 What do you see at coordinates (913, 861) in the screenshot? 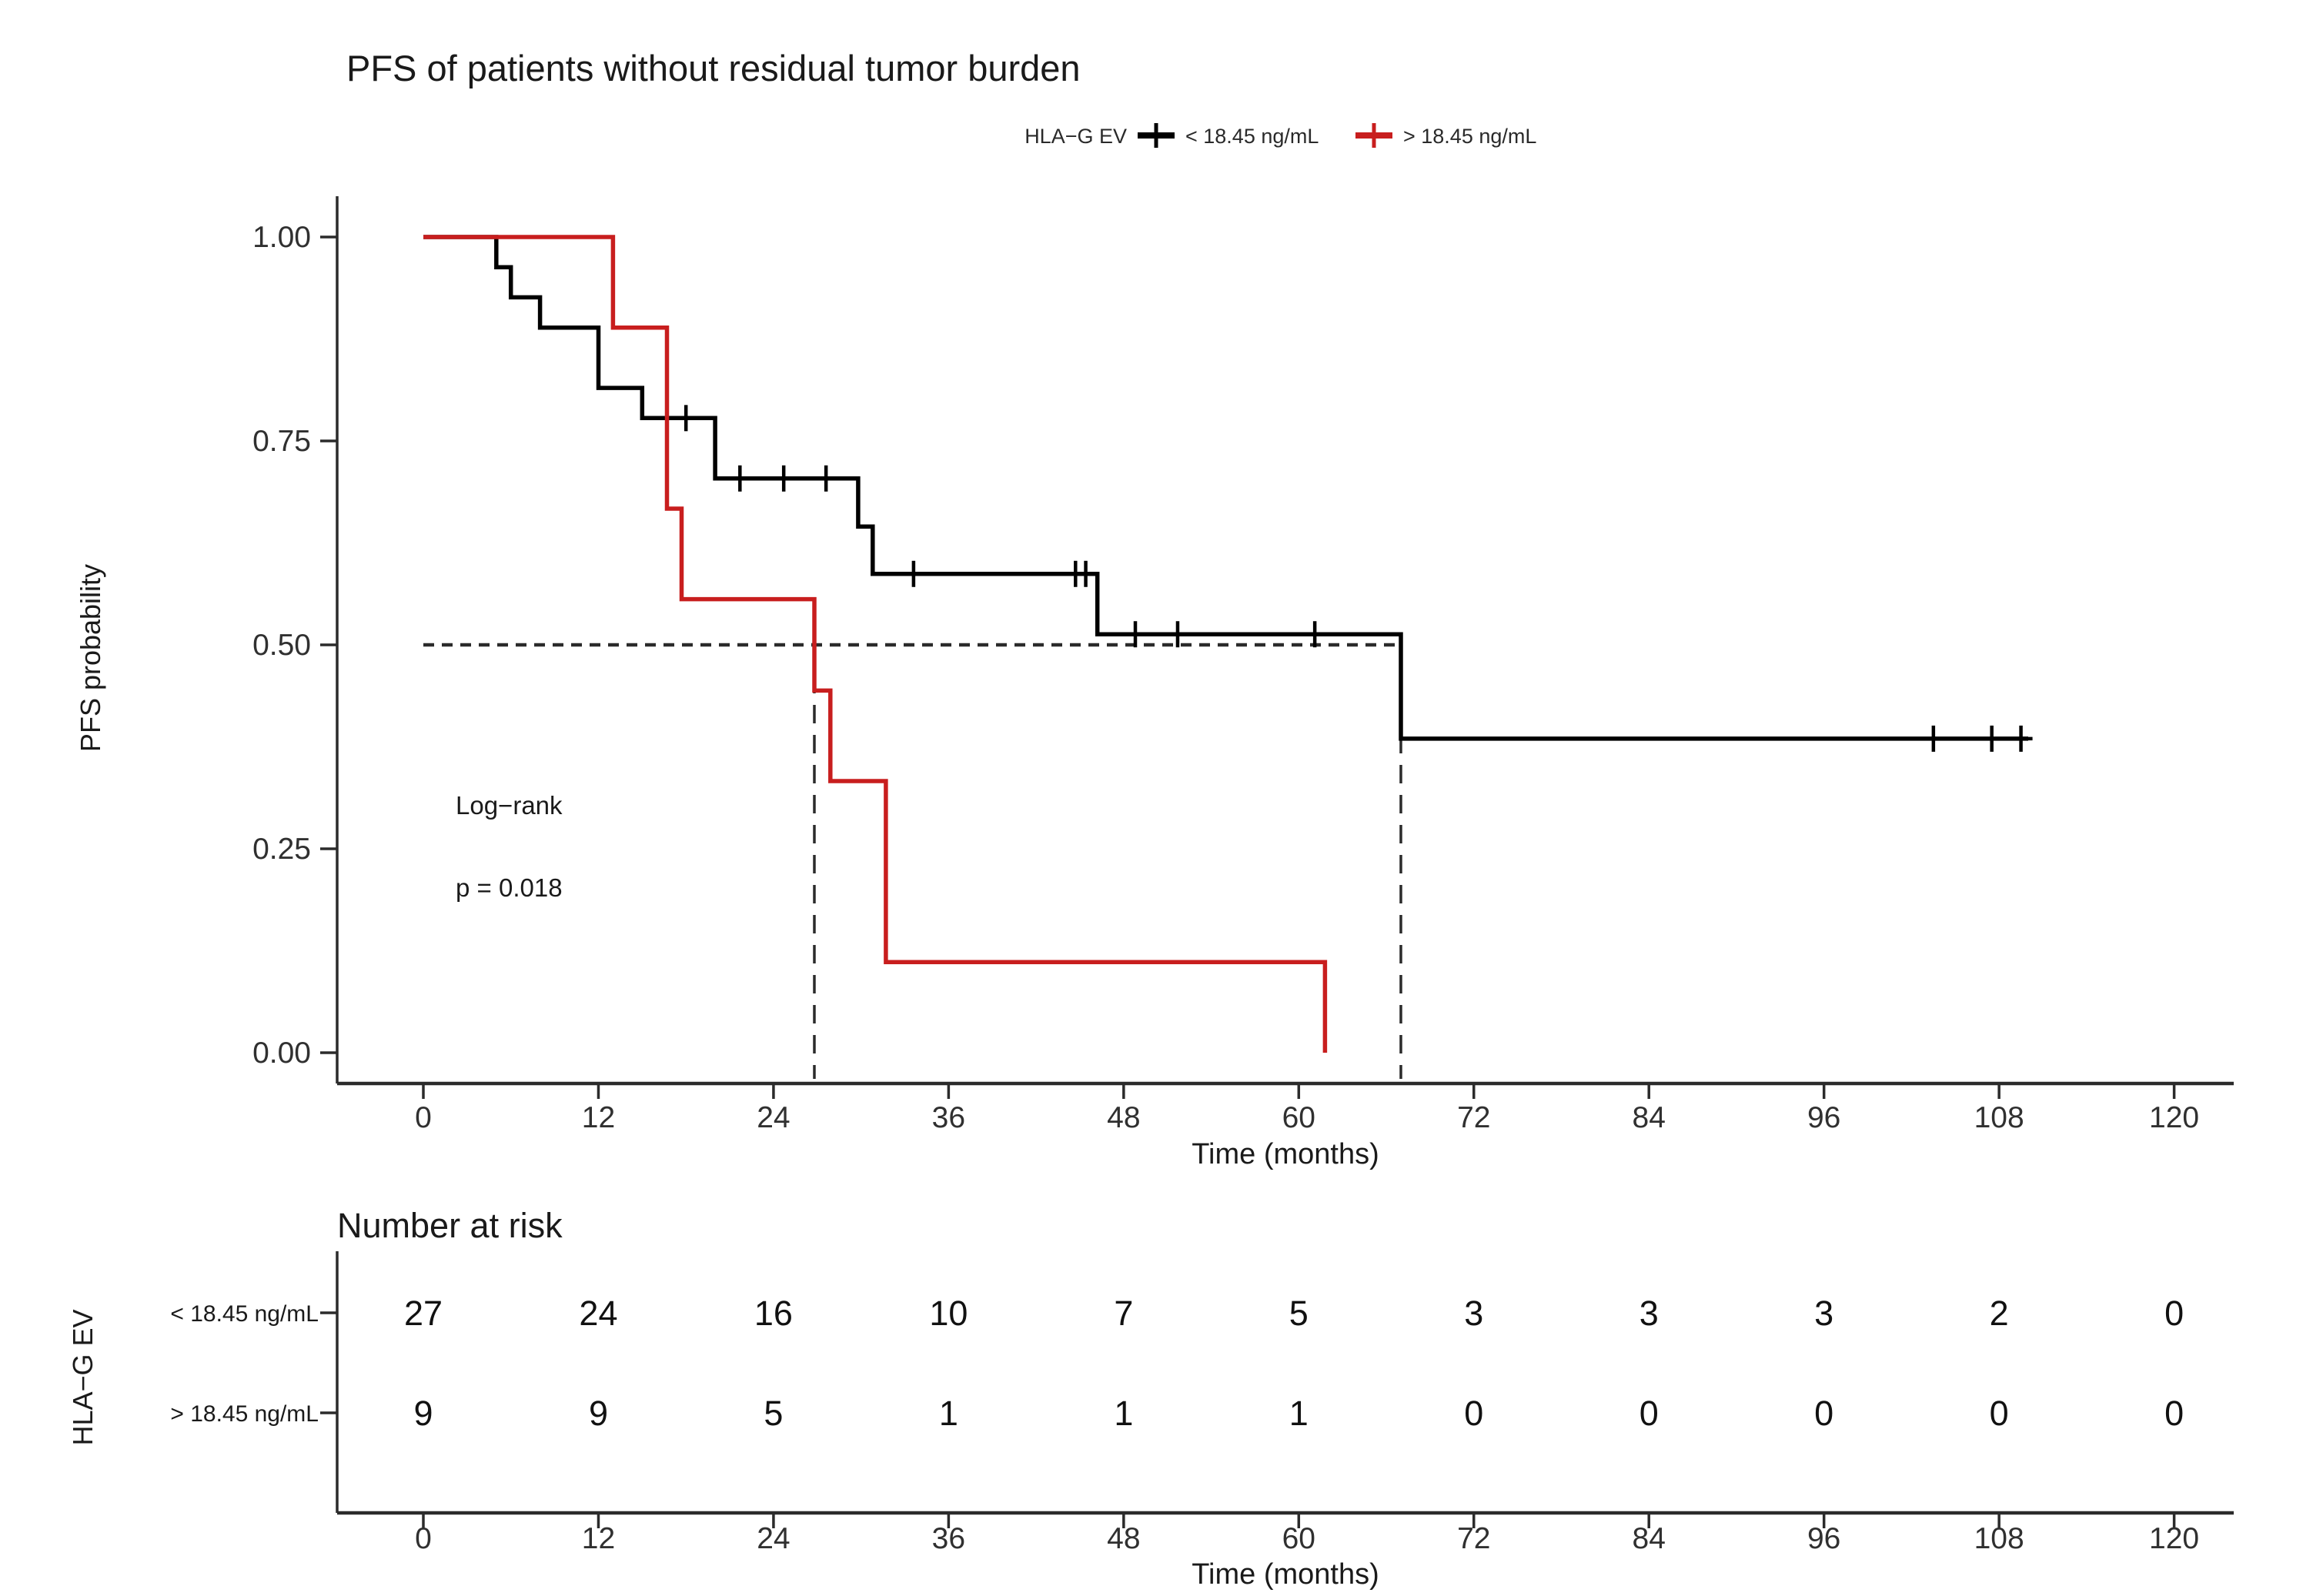
I see `median-reference-lines` at bounding box center [913, 861].